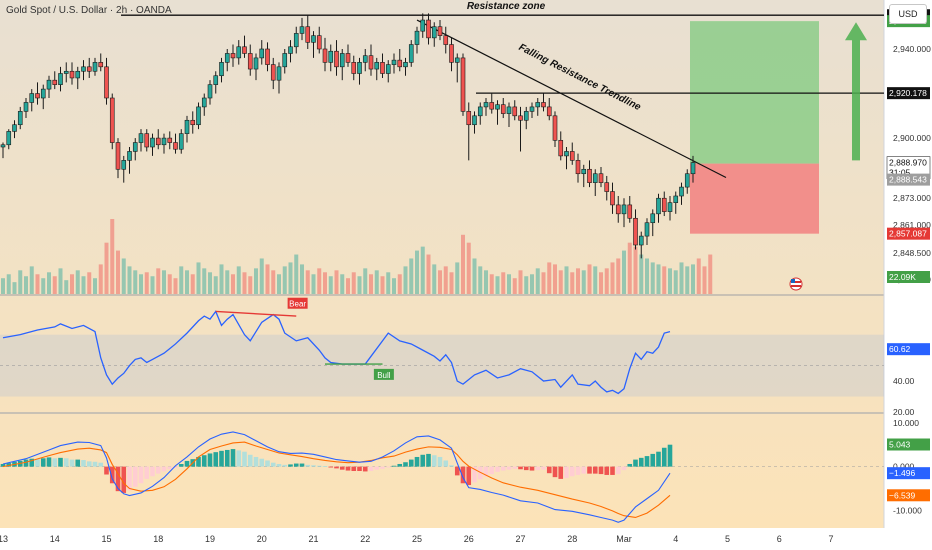  What do you see at coordinates (624, 539) in the screenshot?
I see `time-tick-label: Mar` at bounding box center [624, 539].